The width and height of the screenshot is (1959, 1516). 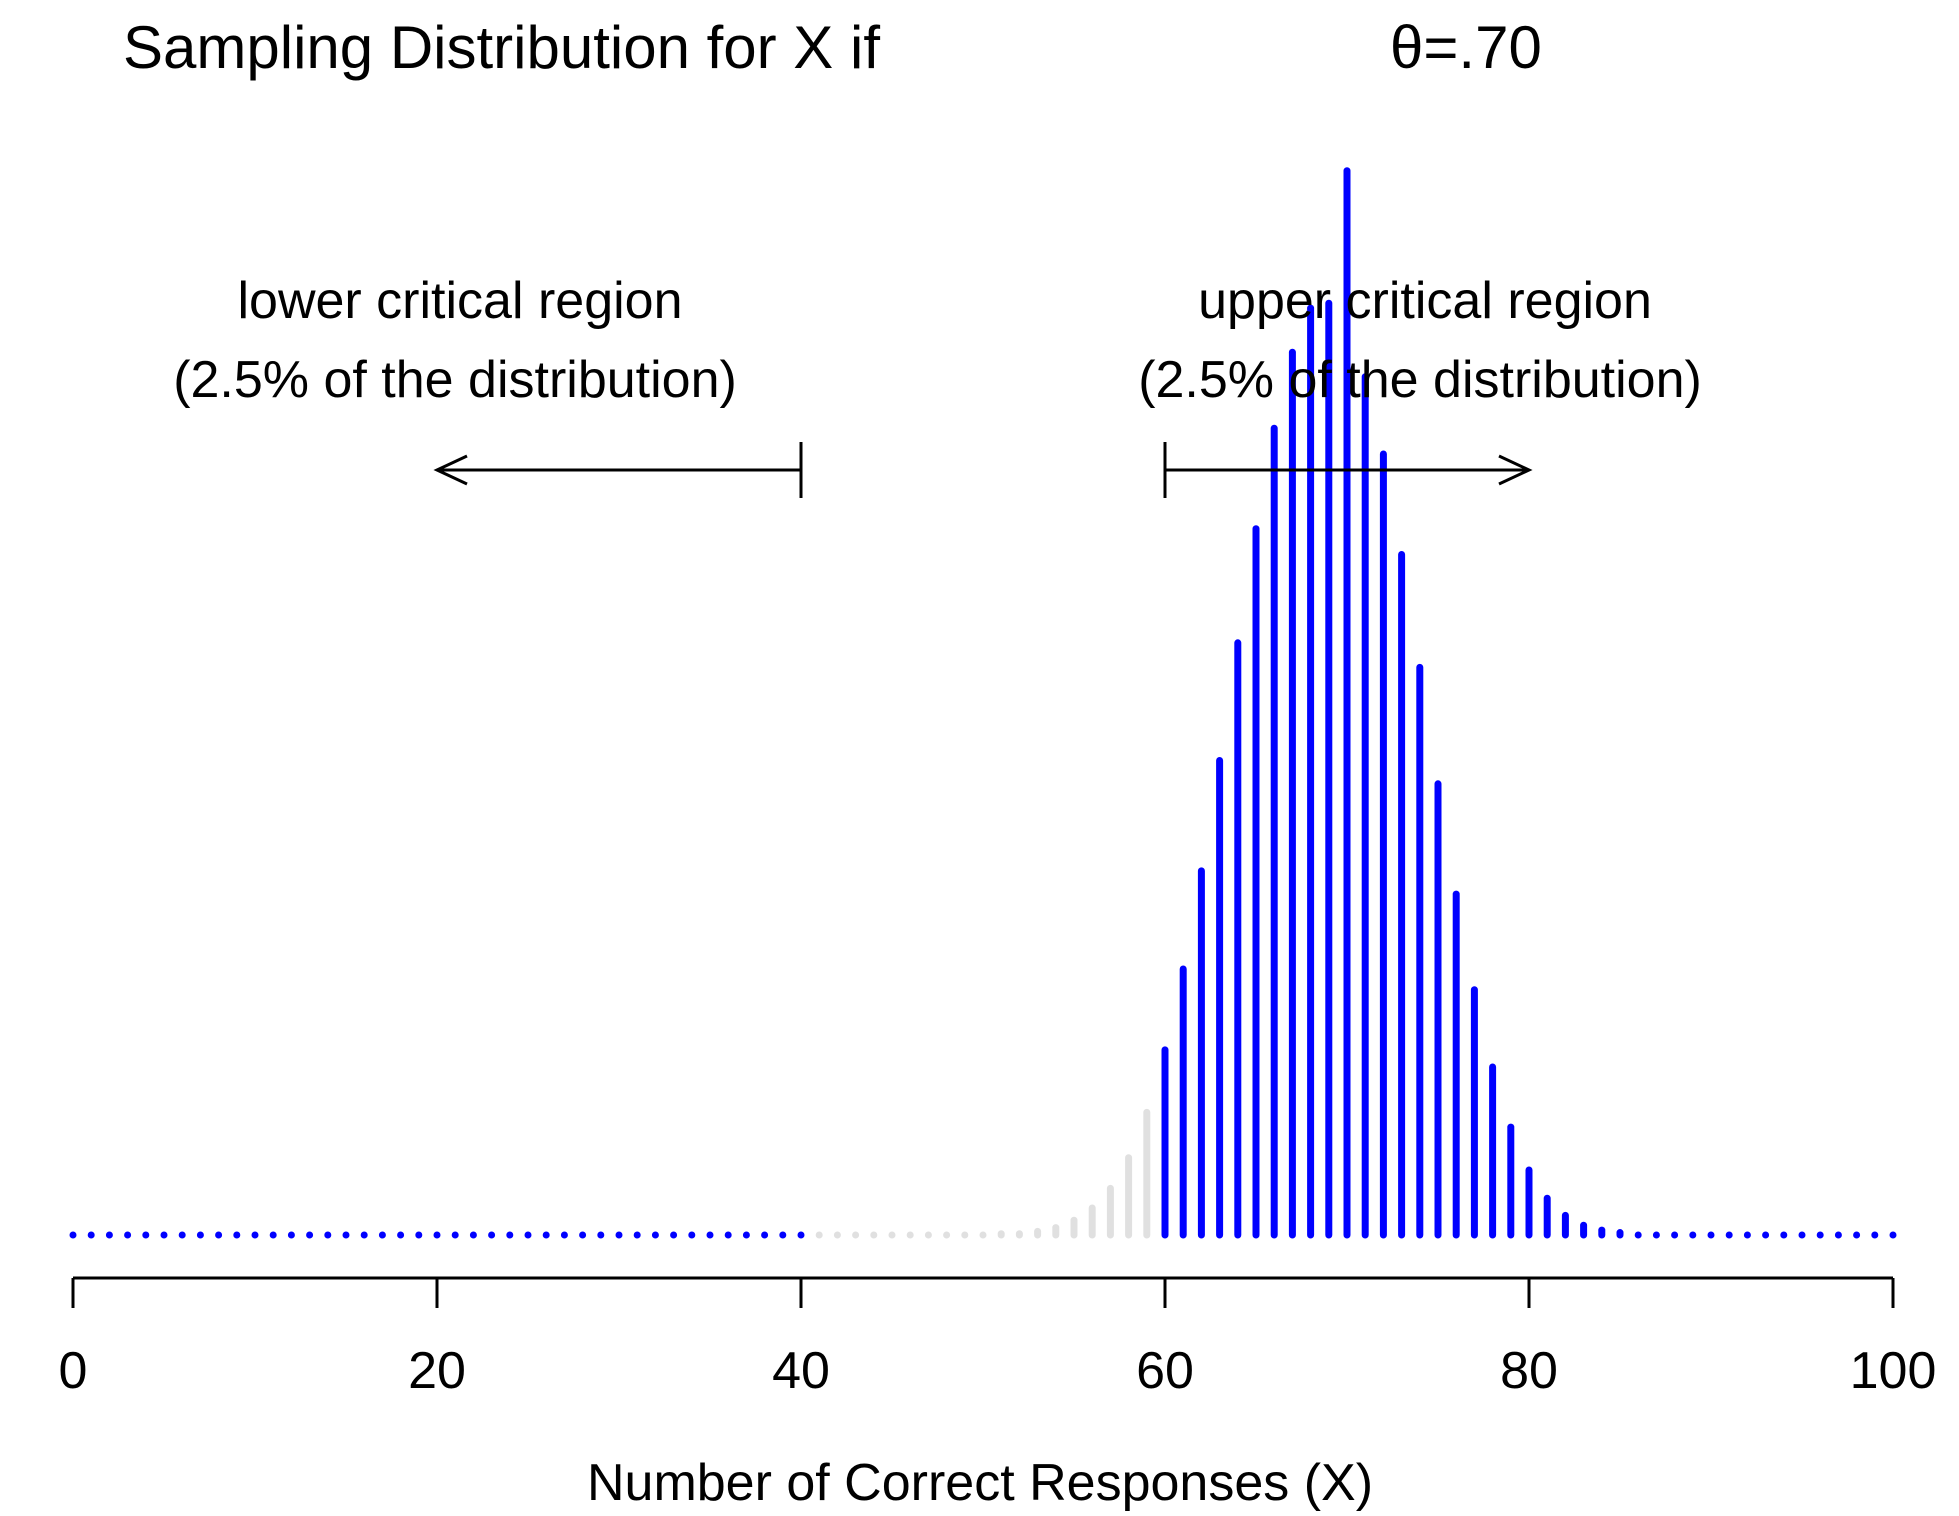 What do you see at coordinates (1893, 1371) in the screenshot?
I see `x-tick-label-100: 100` at bounding box center [1893, 1371].